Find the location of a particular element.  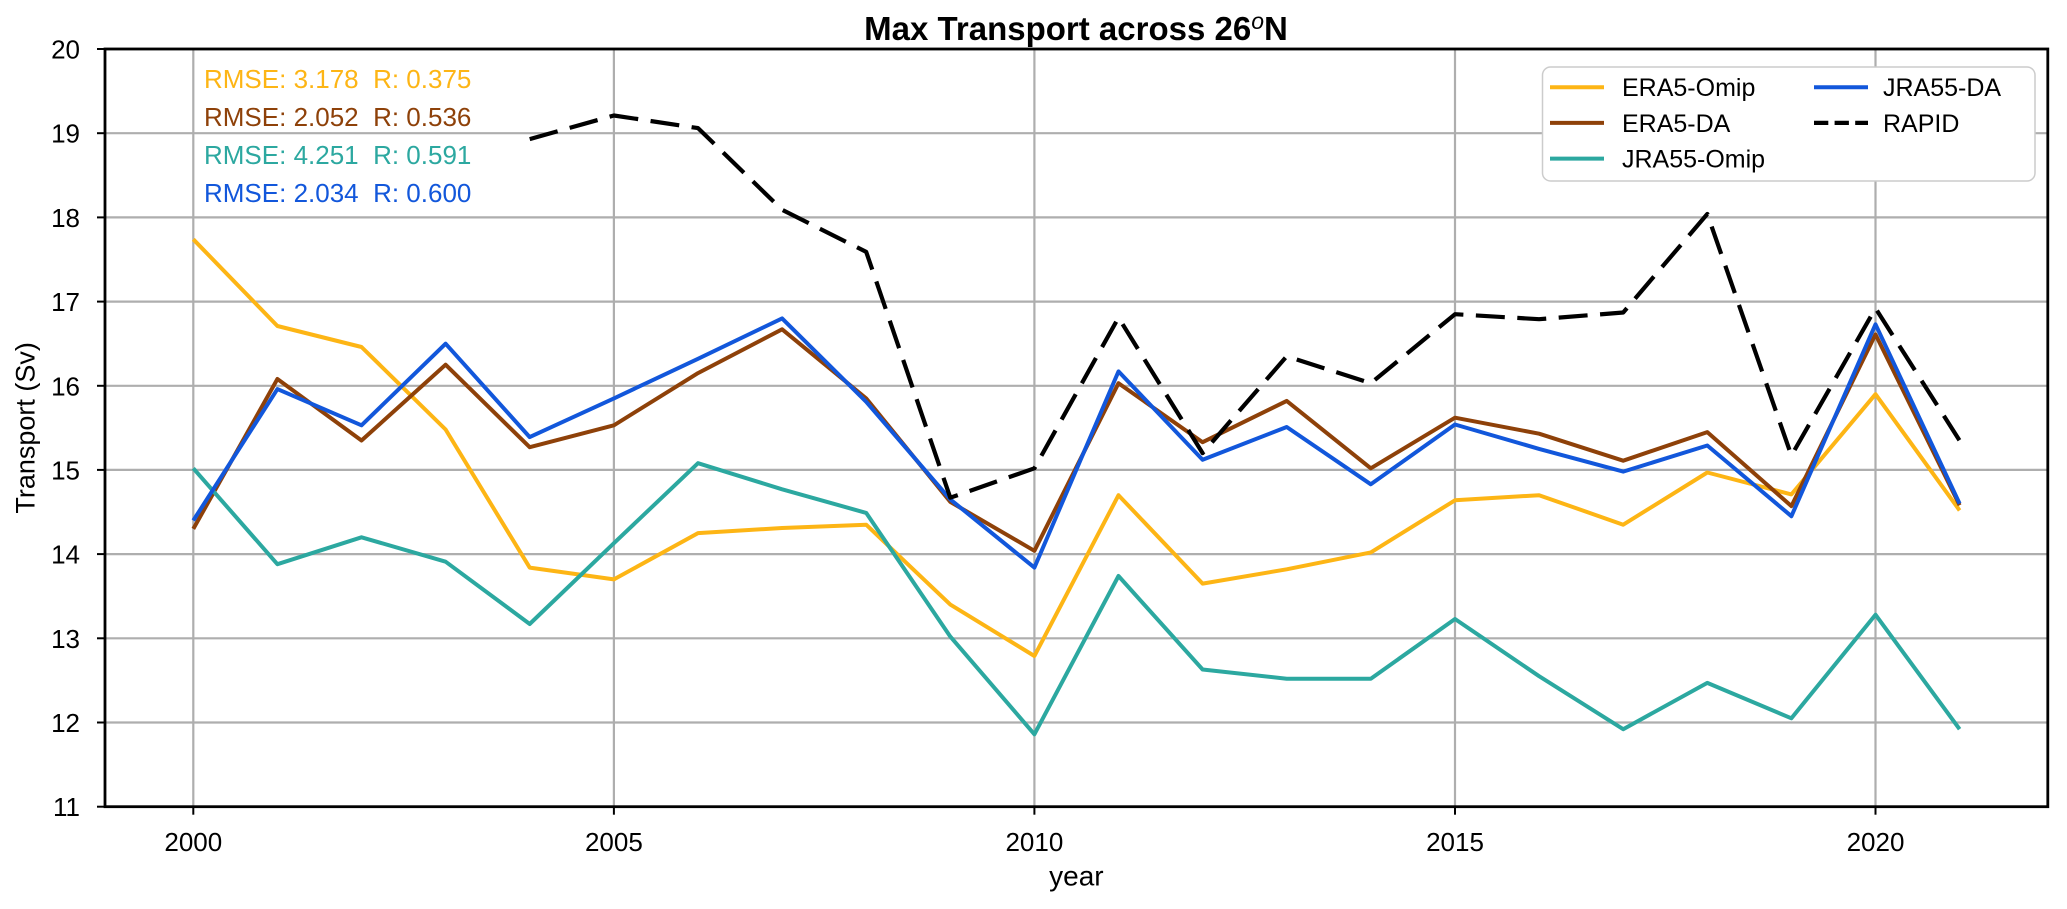

svg-text: 11 is located at coordinates (66, 807).